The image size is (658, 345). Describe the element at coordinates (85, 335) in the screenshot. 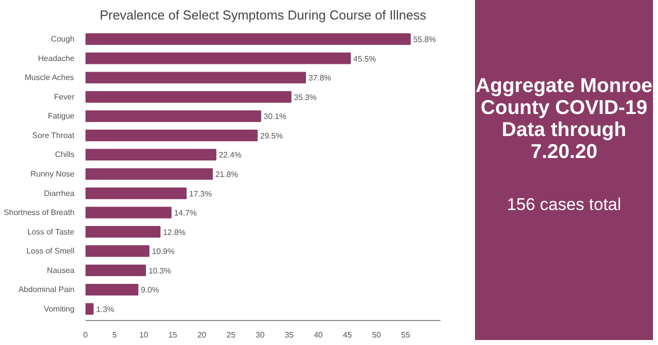

I see `x-tick-label: 0` at that location.